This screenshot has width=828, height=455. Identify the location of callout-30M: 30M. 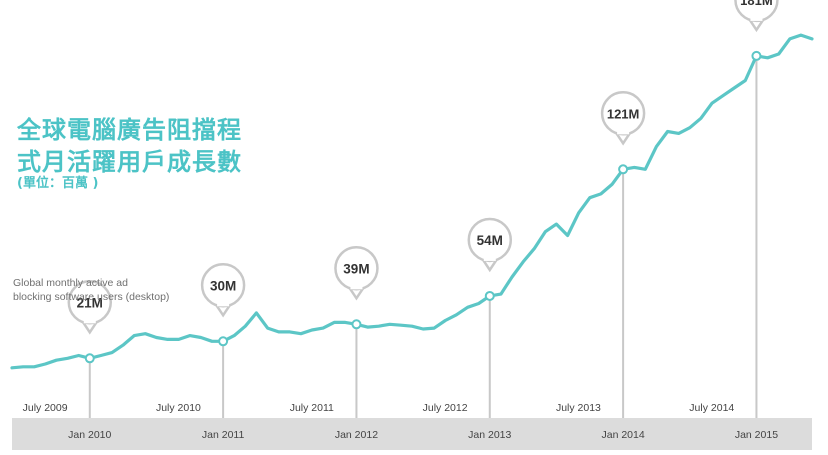
(223, 305).